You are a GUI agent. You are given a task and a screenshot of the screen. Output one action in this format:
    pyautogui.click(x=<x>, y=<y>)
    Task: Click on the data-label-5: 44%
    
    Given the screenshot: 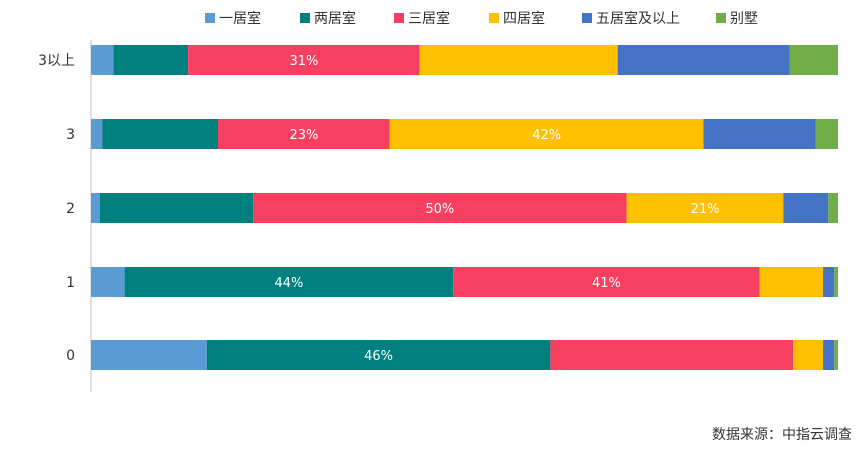 What is the action you would take?
    pyautogui.click(x=289, y=283)
    